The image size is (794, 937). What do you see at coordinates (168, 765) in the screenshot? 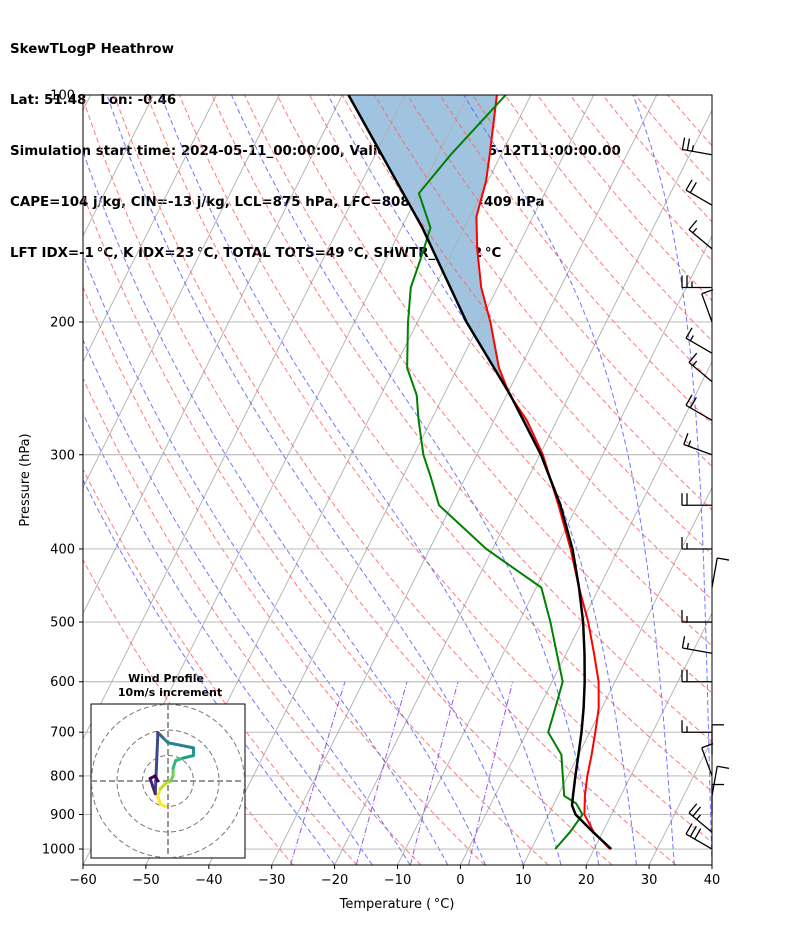
I see `hodograph-inset: Wind Profile 10m/s increment` at bounding box center [168, 765].